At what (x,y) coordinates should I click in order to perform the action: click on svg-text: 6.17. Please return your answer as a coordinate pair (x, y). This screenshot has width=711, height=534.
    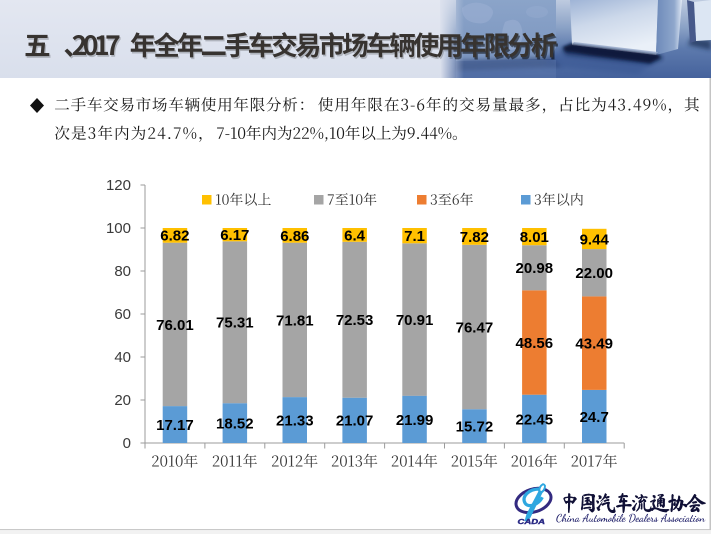
    Looking at the image, I should click on (234, 235).